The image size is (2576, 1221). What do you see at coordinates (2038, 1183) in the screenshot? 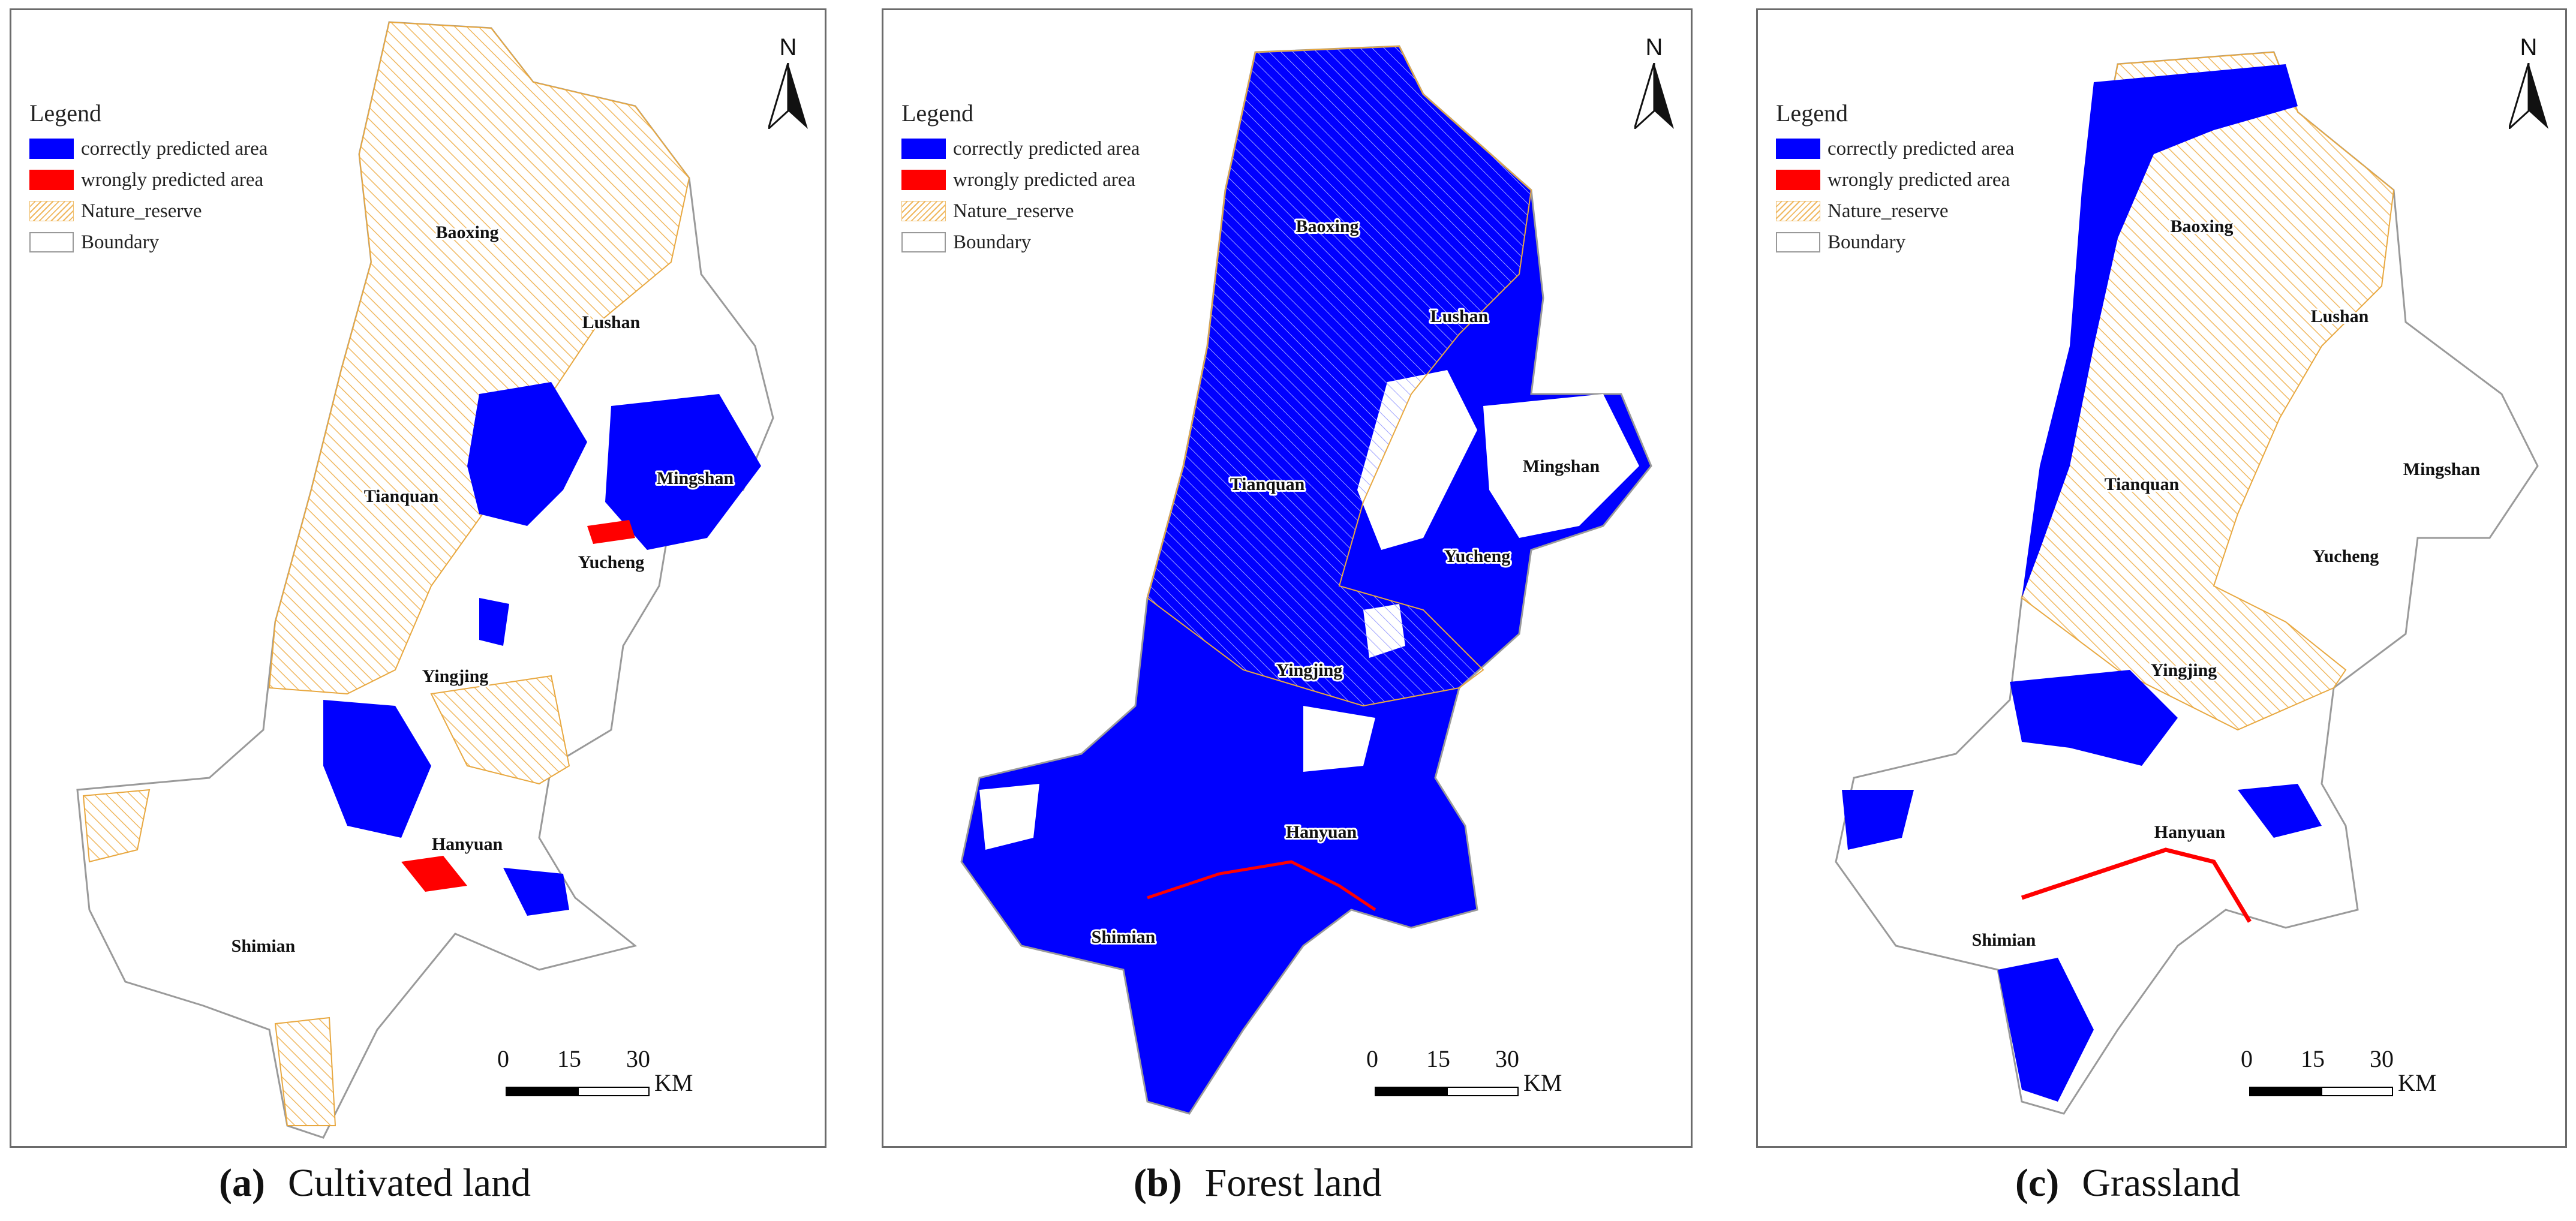
I see `panel-label: (c)` at bounding box center [2038, 1183].